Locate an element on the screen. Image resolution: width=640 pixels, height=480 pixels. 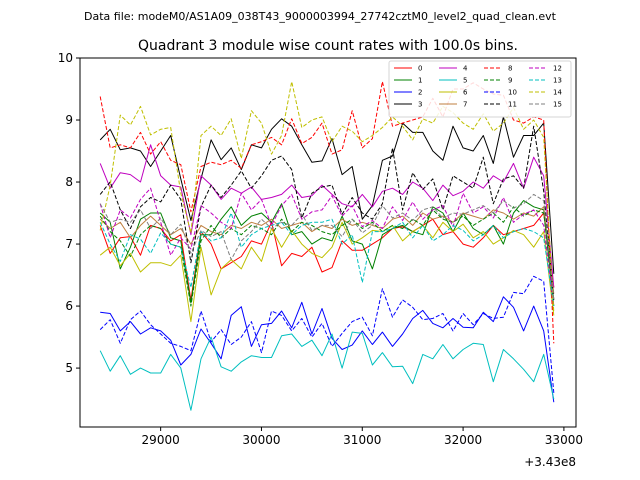
legend-label-5: 5 is located at coordinates (465, 81).